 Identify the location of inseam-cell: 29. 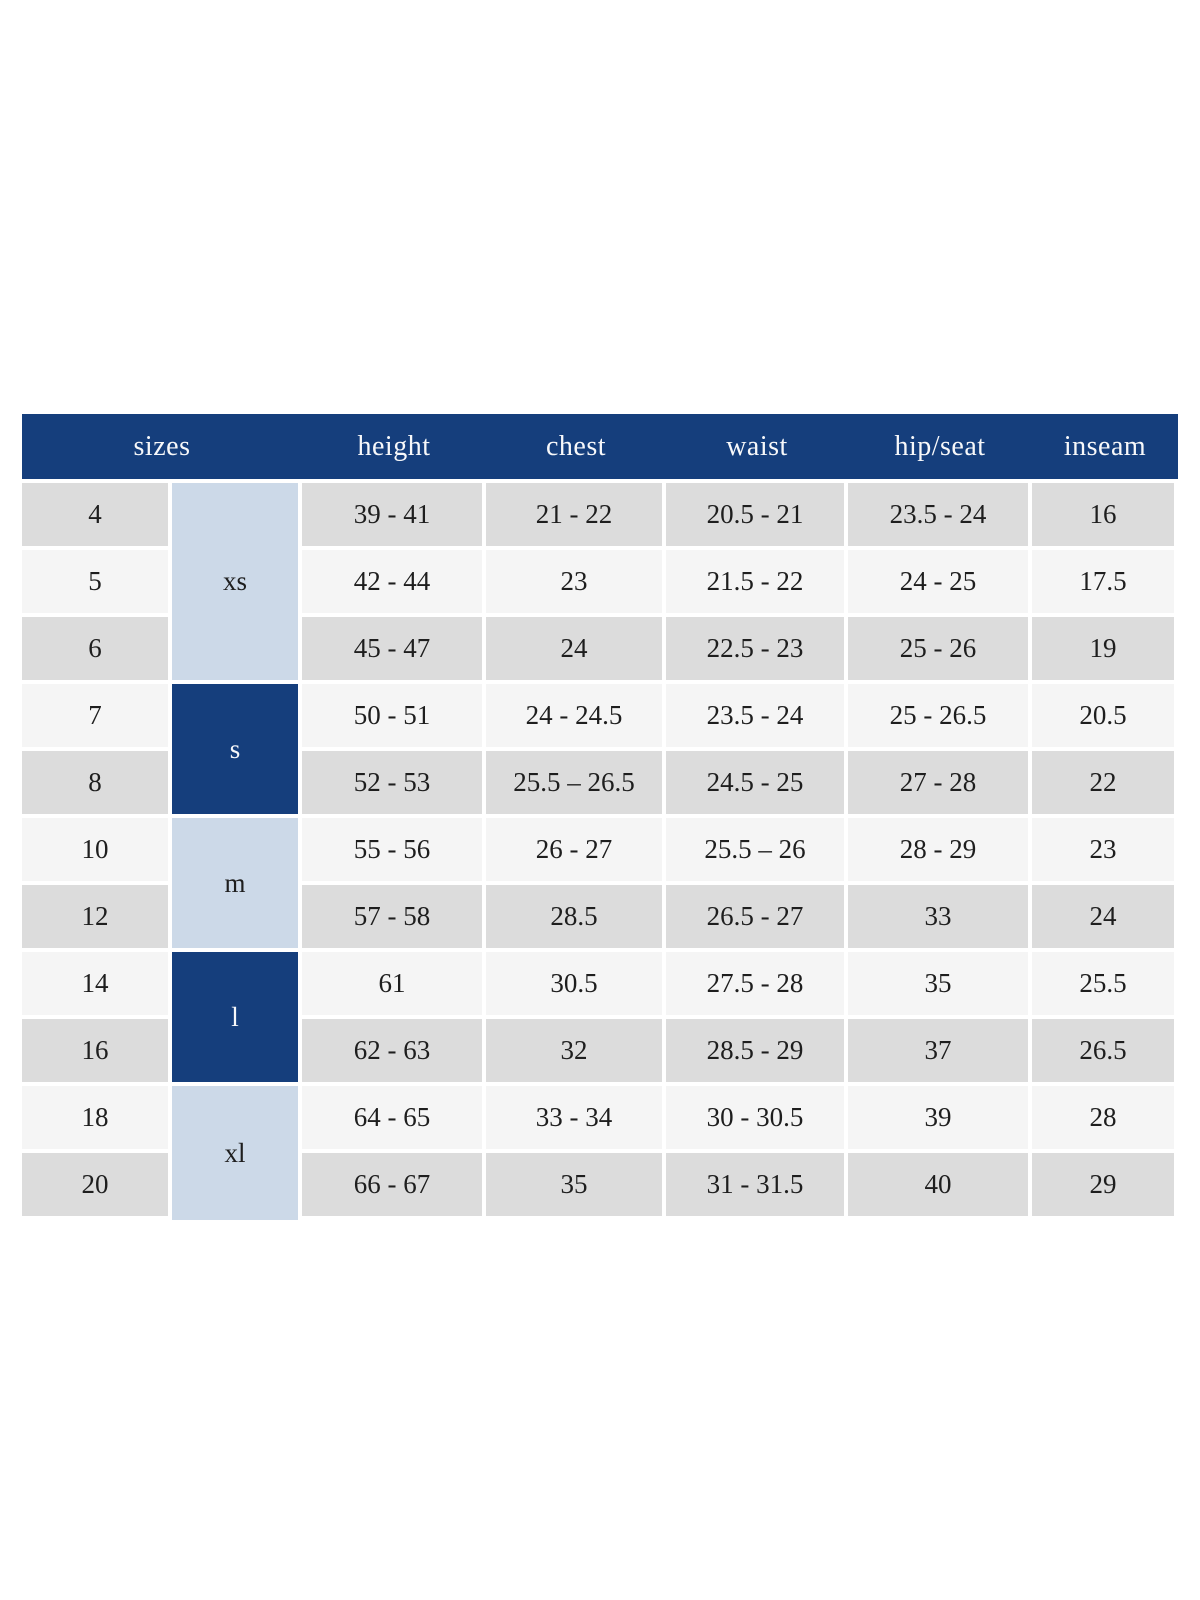
(1105, 1186).